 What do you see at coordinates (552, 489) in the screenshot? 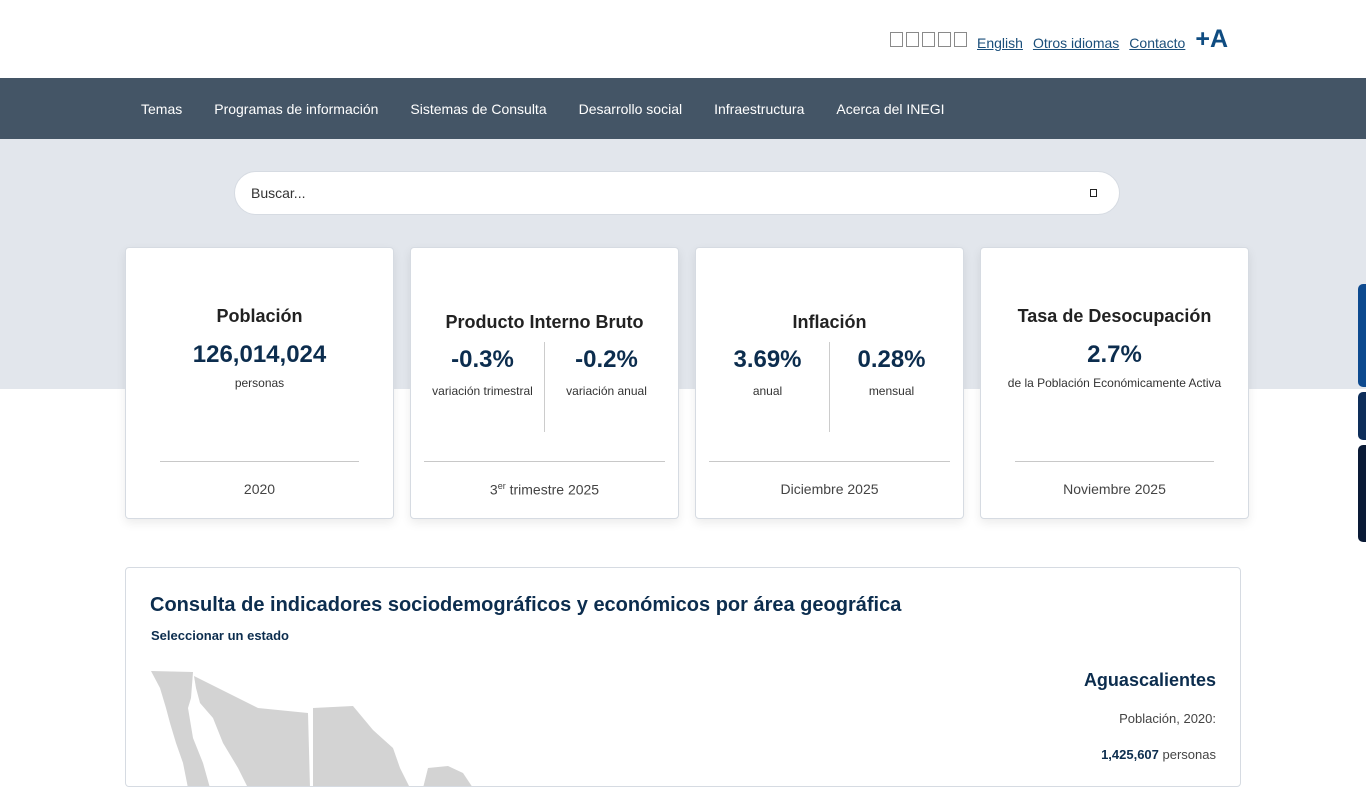
I see `footer-period: trimestre 2025` at bounding box center [552, 489].